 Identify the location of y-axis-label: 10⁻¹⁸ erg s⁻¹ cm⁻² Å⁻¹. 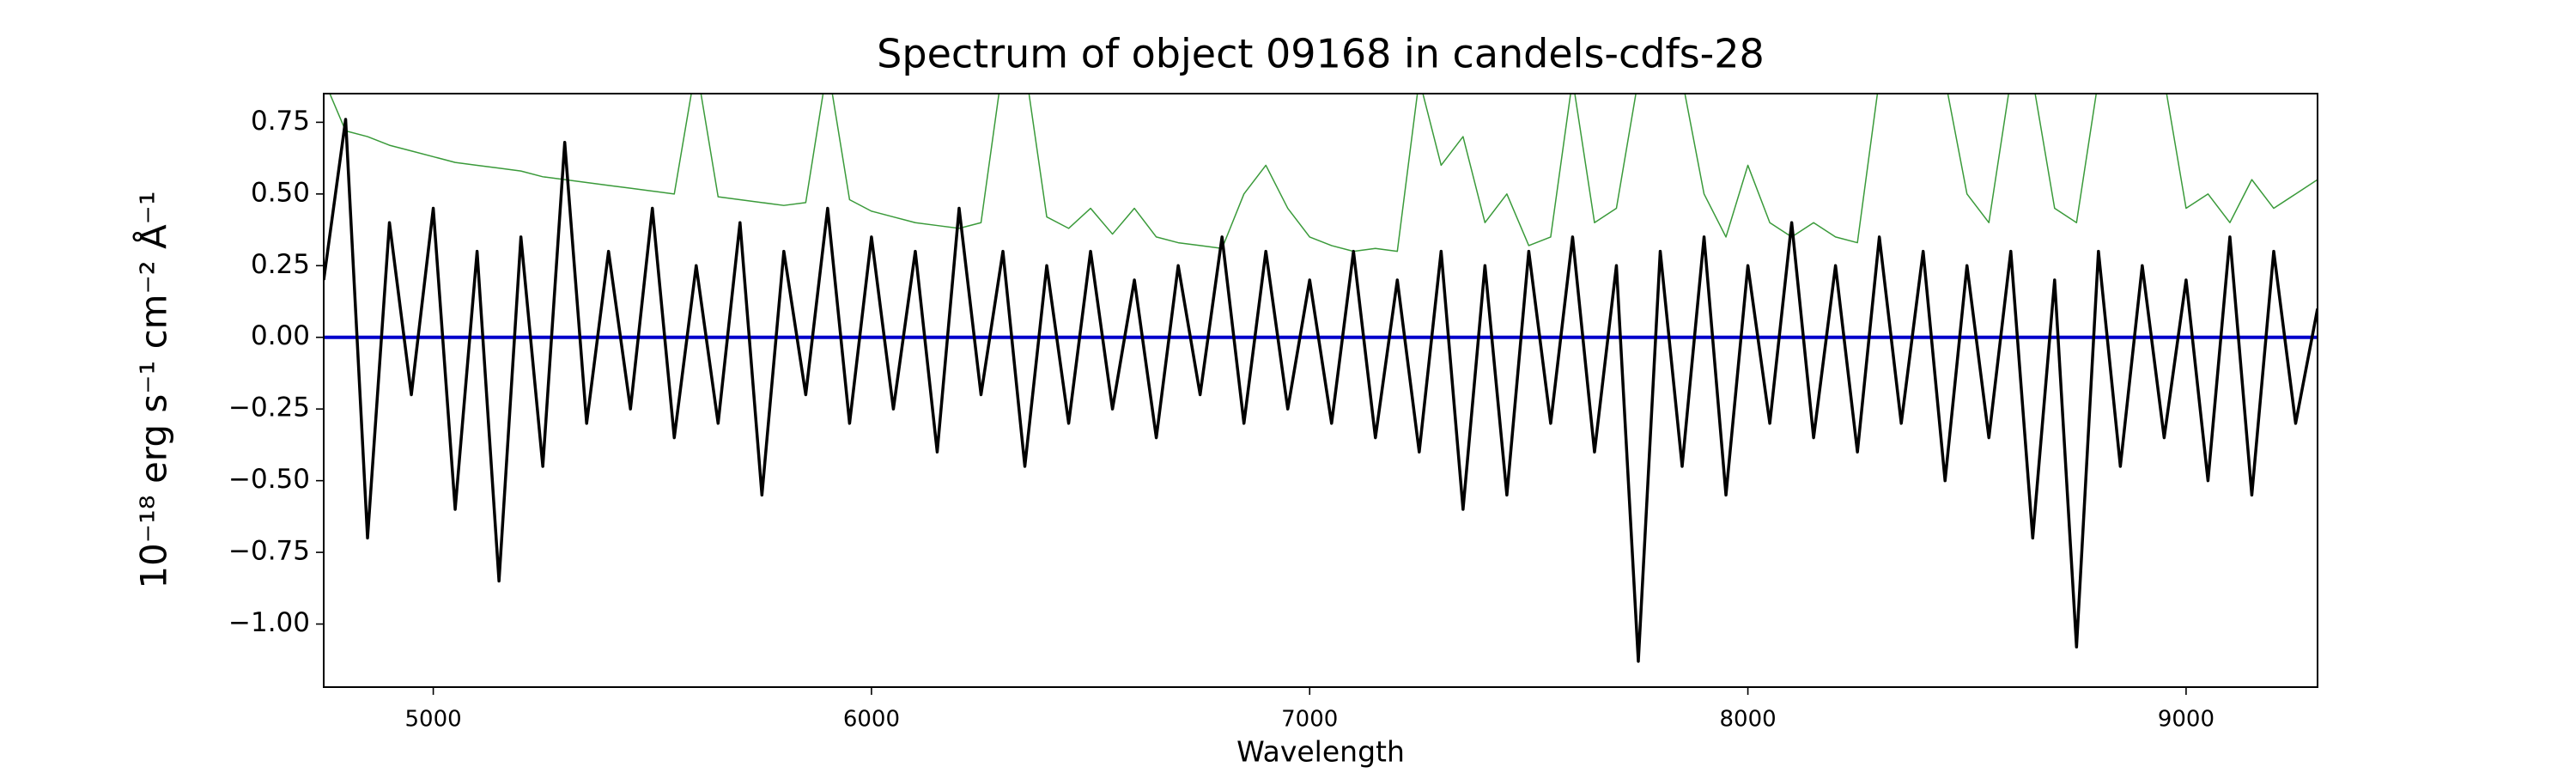
(153, 389).